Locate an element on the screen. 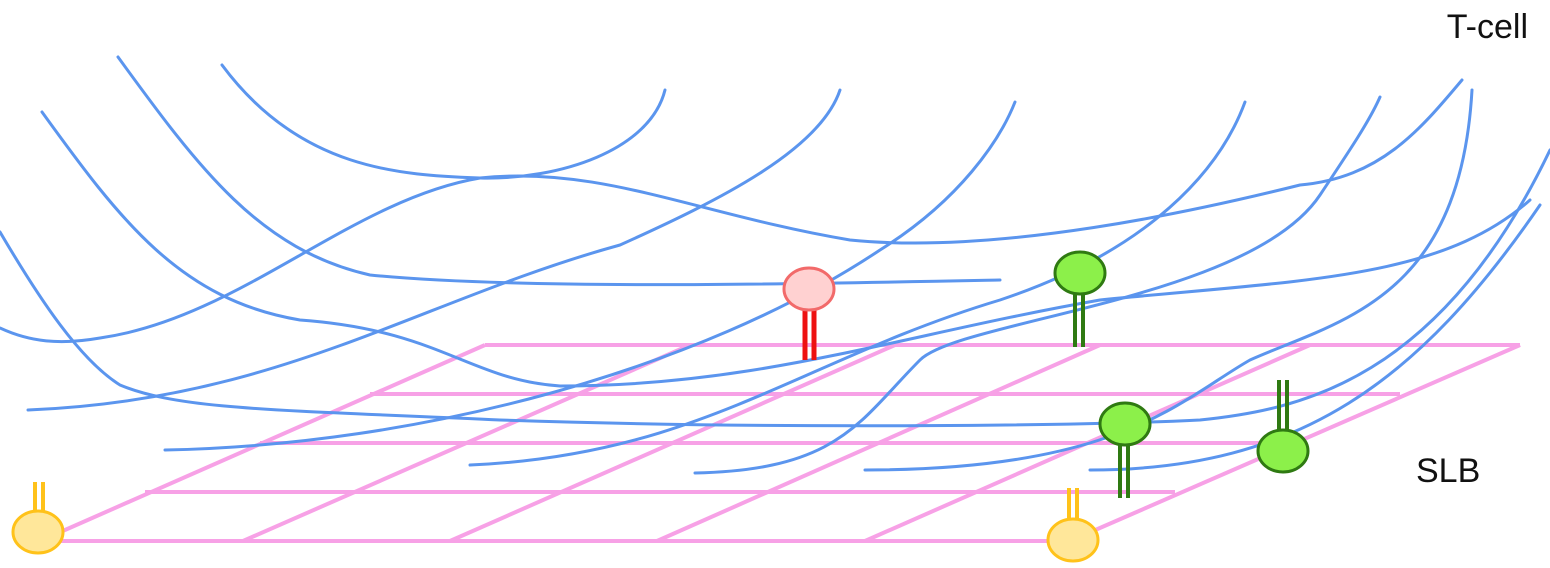 This screenshot has width=1550, height=568. yellow-ligand-slb-center is located at coordinates (1073, 525).